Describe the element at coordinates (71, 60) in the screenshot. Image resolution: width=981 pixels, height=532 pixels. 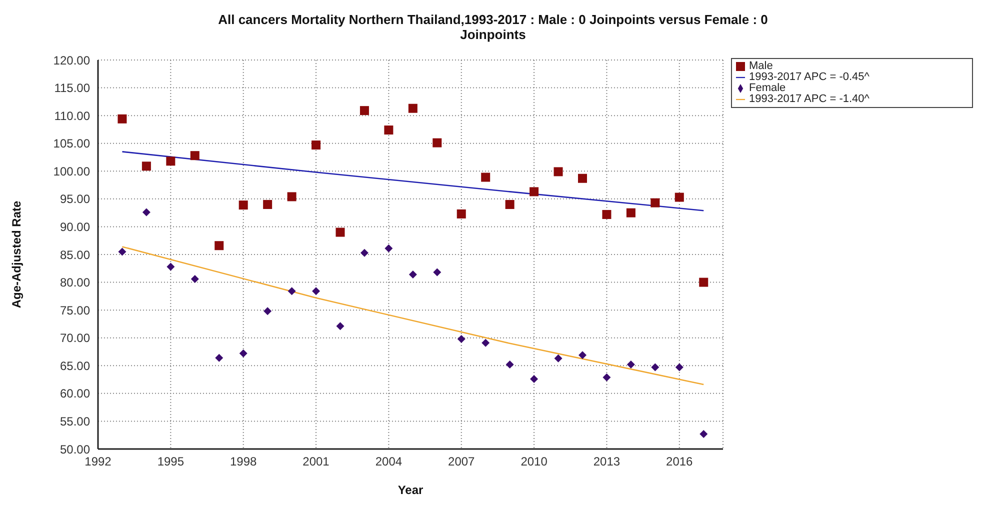
I see `y-tick-label: 120.00` at that location.